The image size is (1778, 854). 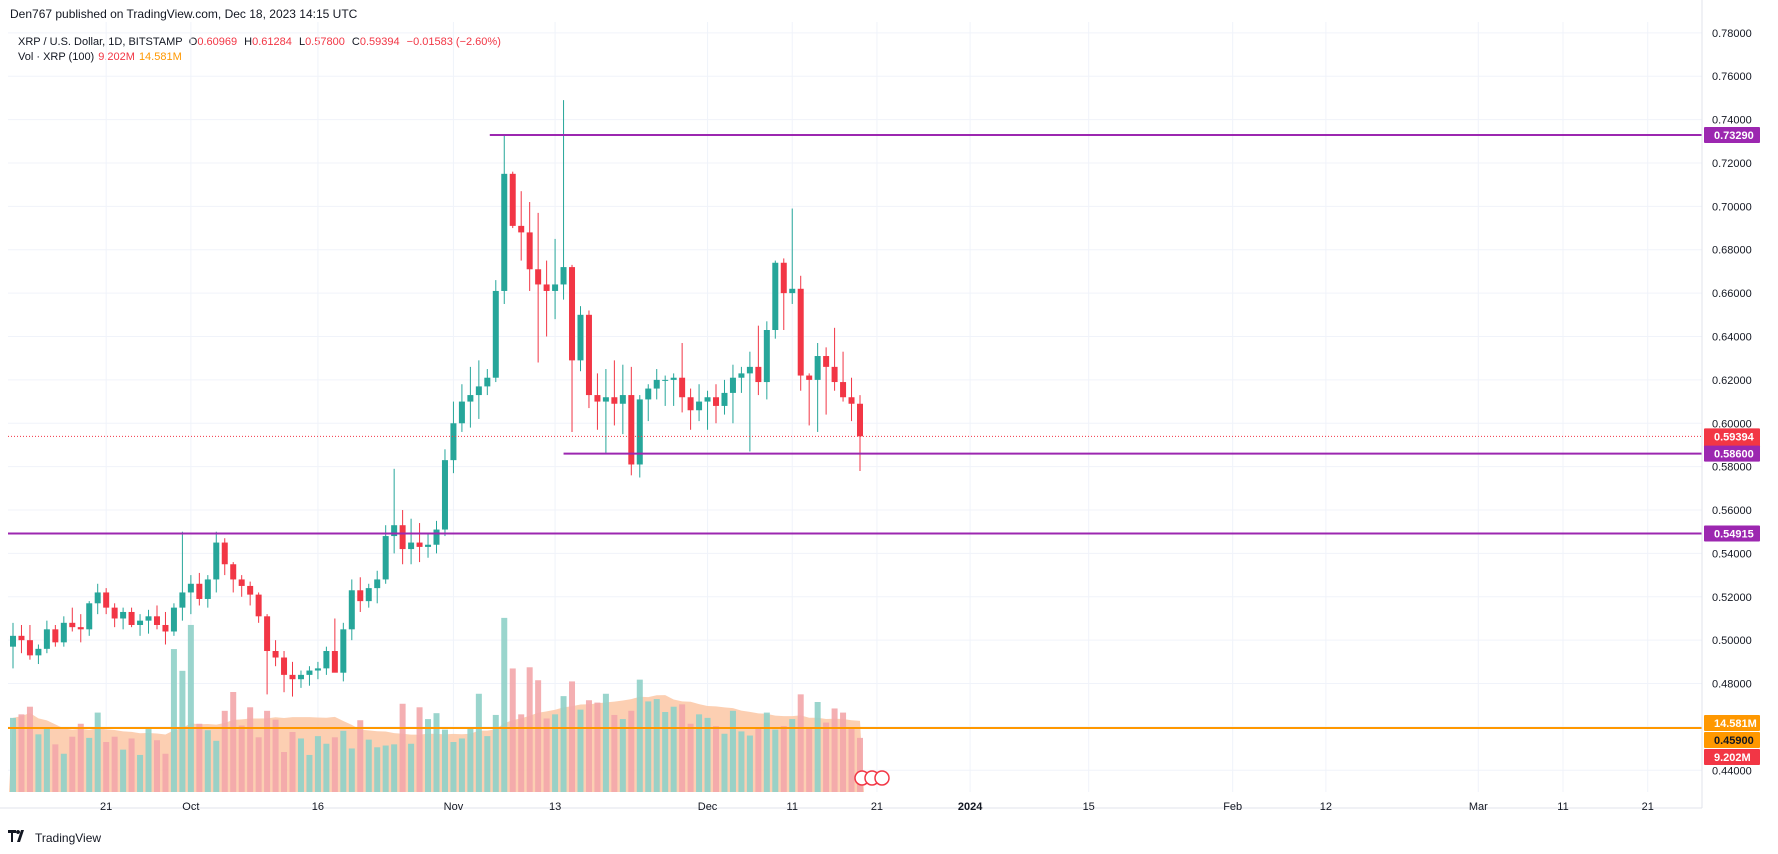 What do you see at coordinates (882, 778) in the screenshot?
I see `economic-event-flag-icon` at bounding box center [882, 778].